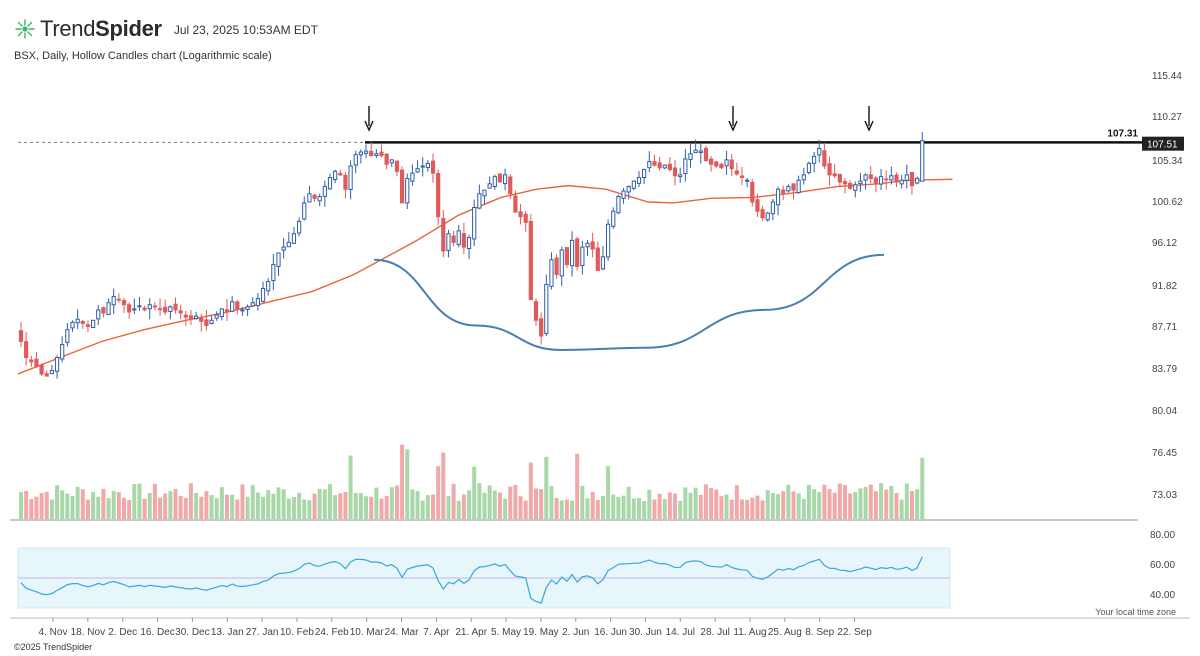 The height and width of the screenshot is (656, 1200). What do you see at coordinates (610, 632) in the screenshot?
I see `x-tick-label: 16. Jun` at bounding box center [610, 632].